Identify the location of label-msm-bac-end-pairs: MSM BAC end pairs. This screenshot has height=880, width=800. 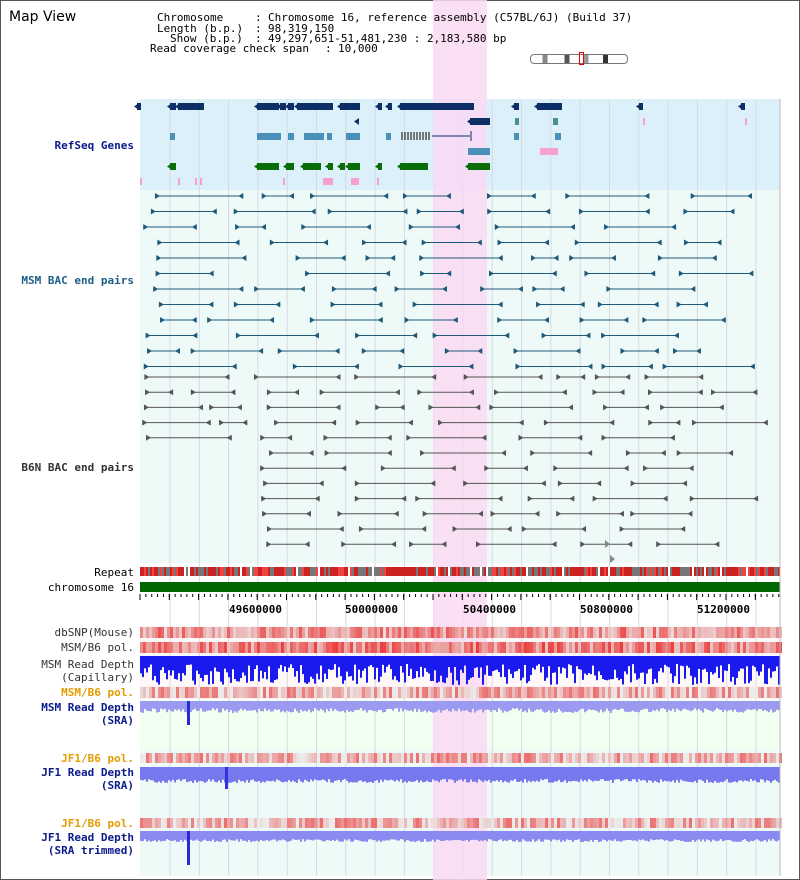
(77, 280).